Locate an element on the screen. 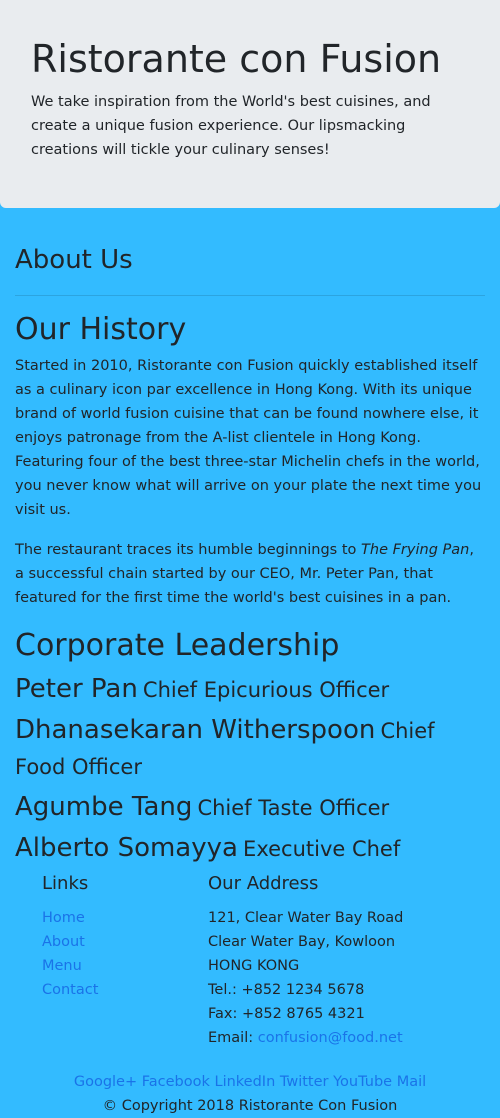 This screenshot has width=500, height=1118. links-heading: Links is located at coordinates (65, 883).